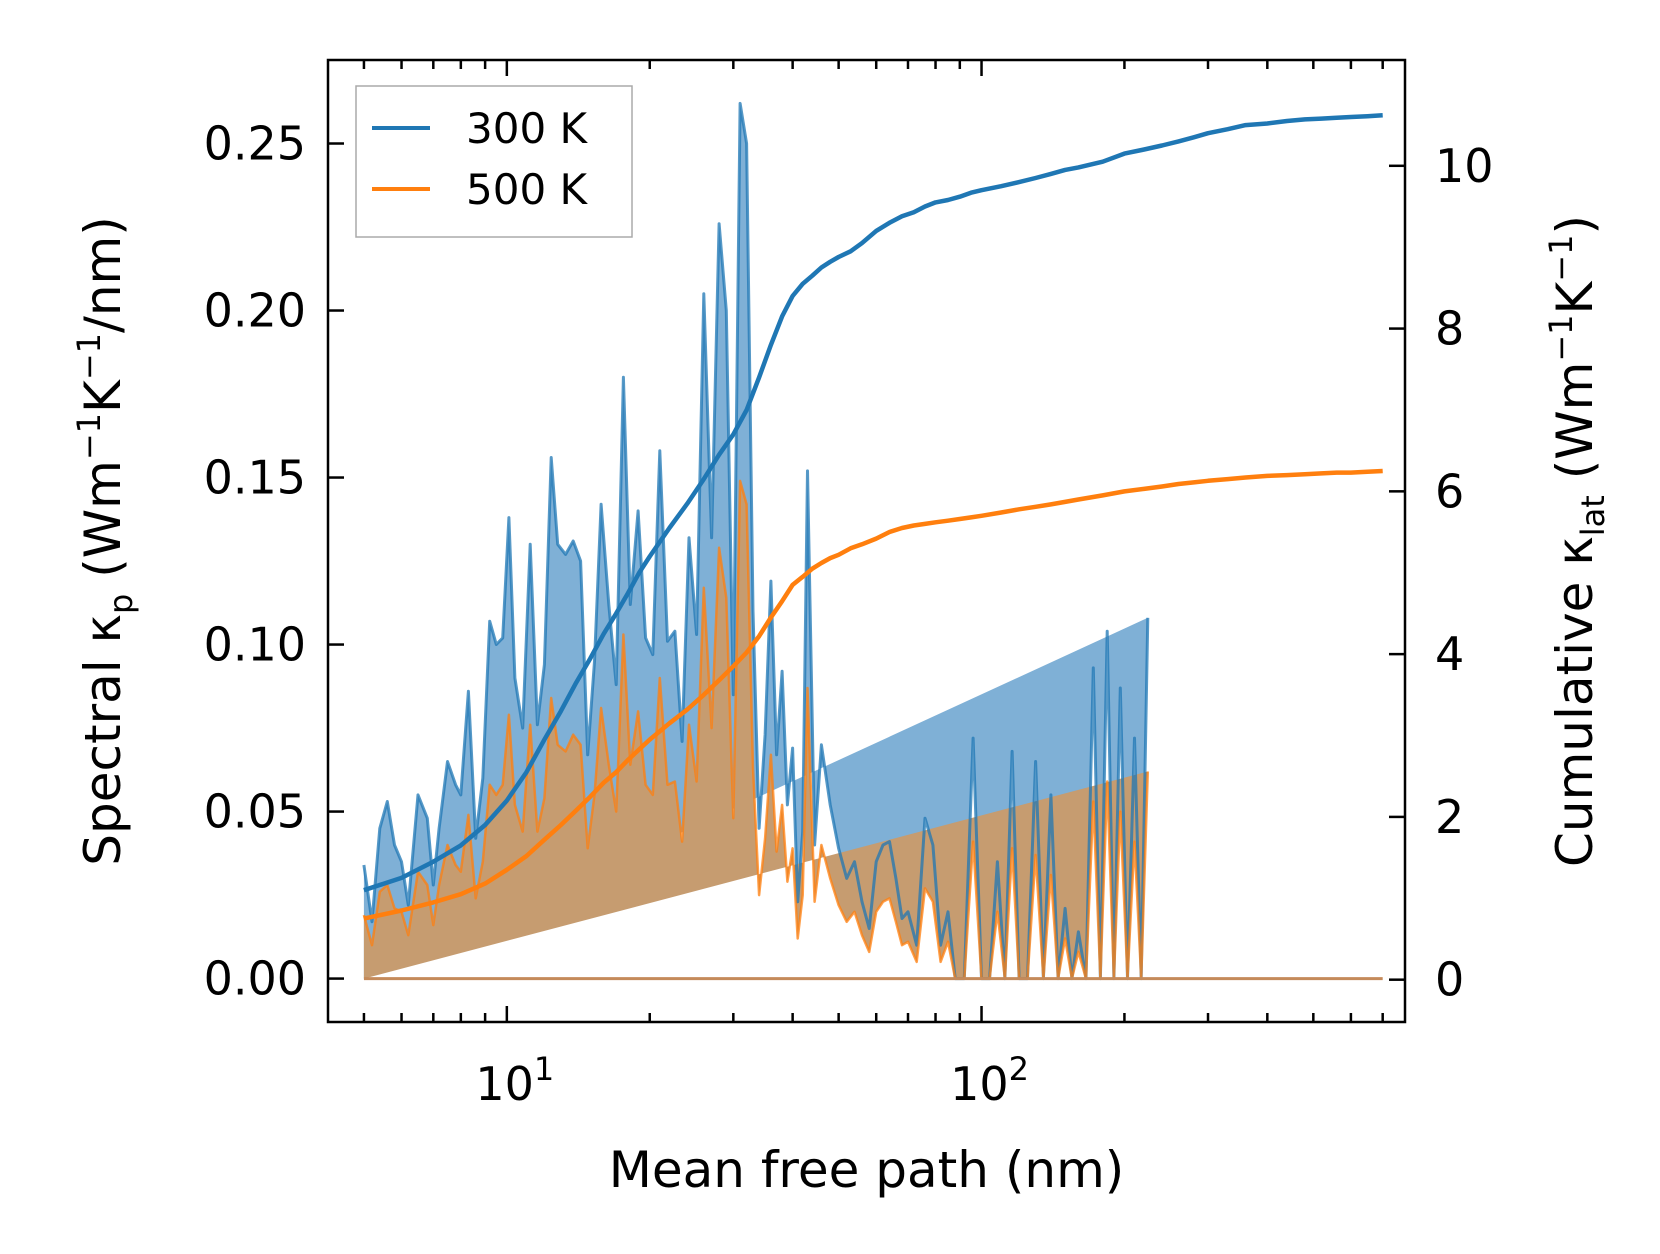 Image resolution: width=1660 pixels, height=1254 pixels. Describe the element at coordinates (255, 144) in the screenshot. I see `y-left-tick-label: 0.25` at that location.